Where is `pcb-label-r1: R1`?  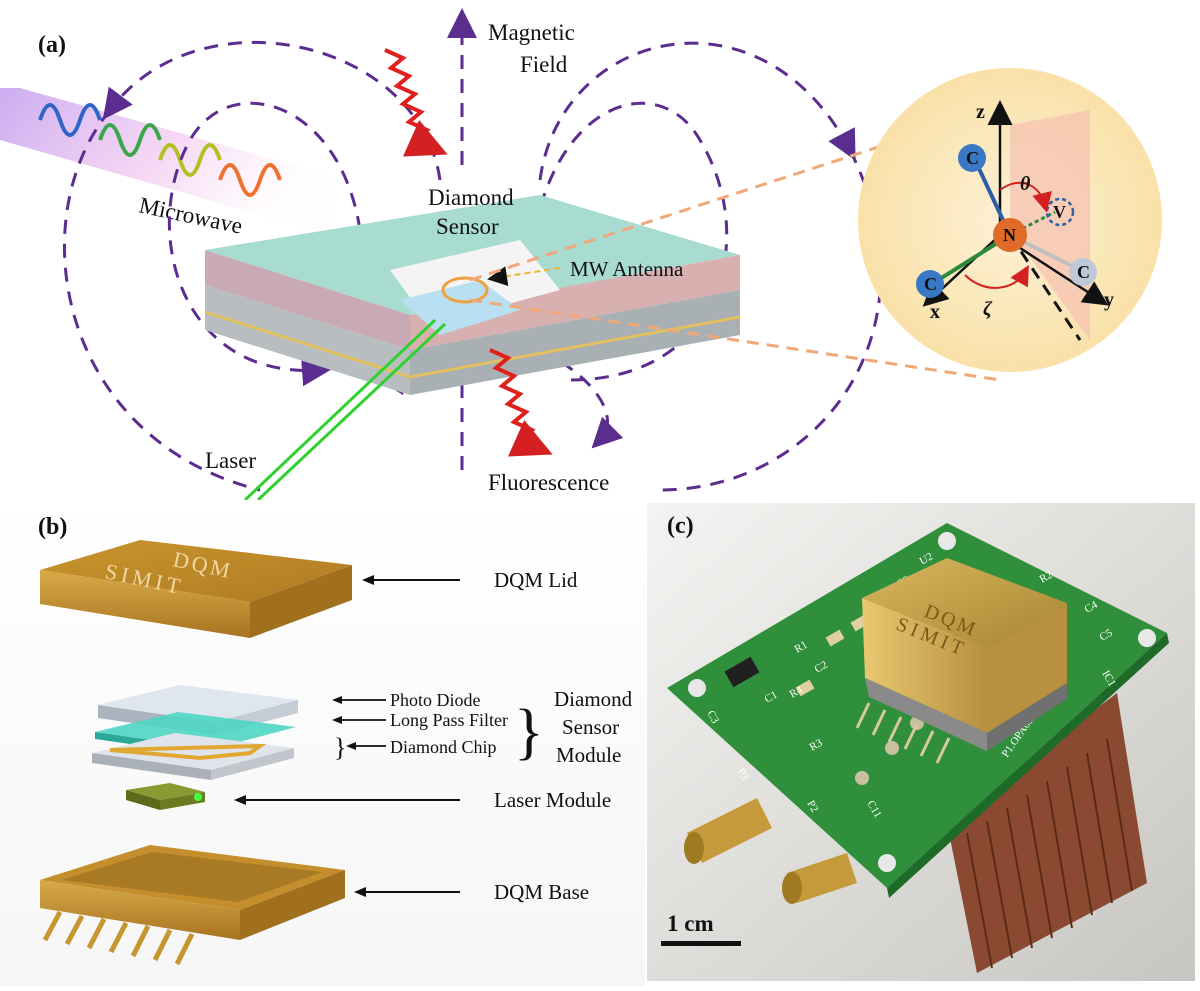 pcb-label-r1: R1 is located at coordinates (801, 647).